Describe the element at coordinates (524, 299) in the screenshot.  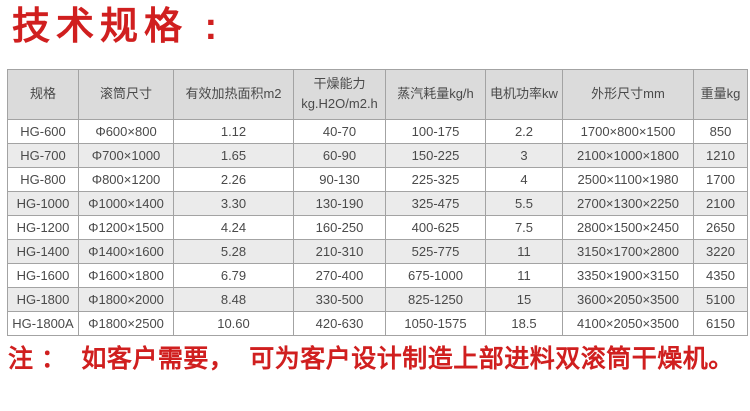
I see `table-cell: 15` at that location.